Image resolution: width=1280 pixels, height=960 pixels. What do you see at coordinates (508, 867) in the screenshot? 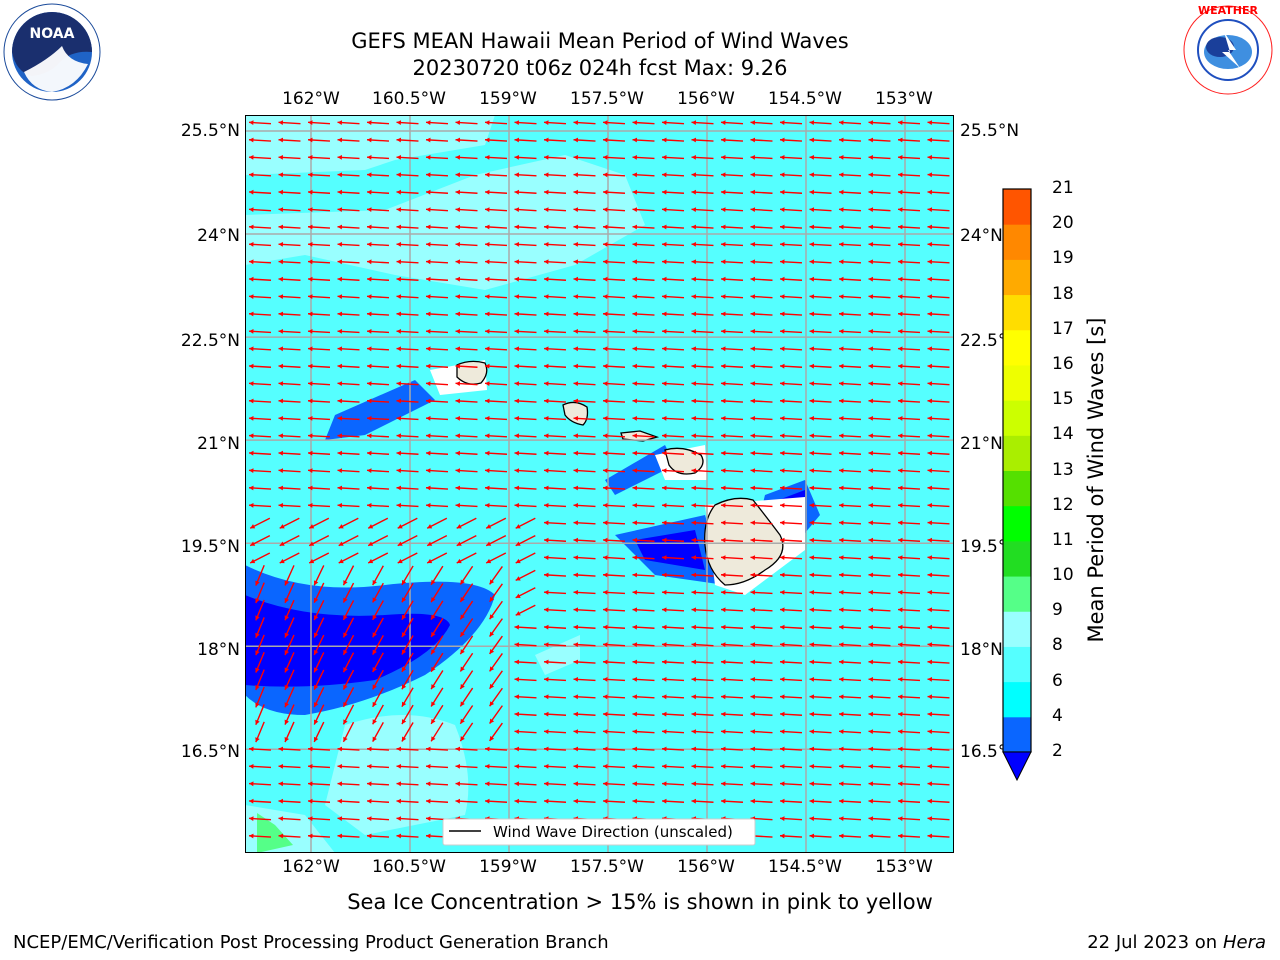
I see `lon-tick-bottom: 159°W` at bounding box center [508, 867].